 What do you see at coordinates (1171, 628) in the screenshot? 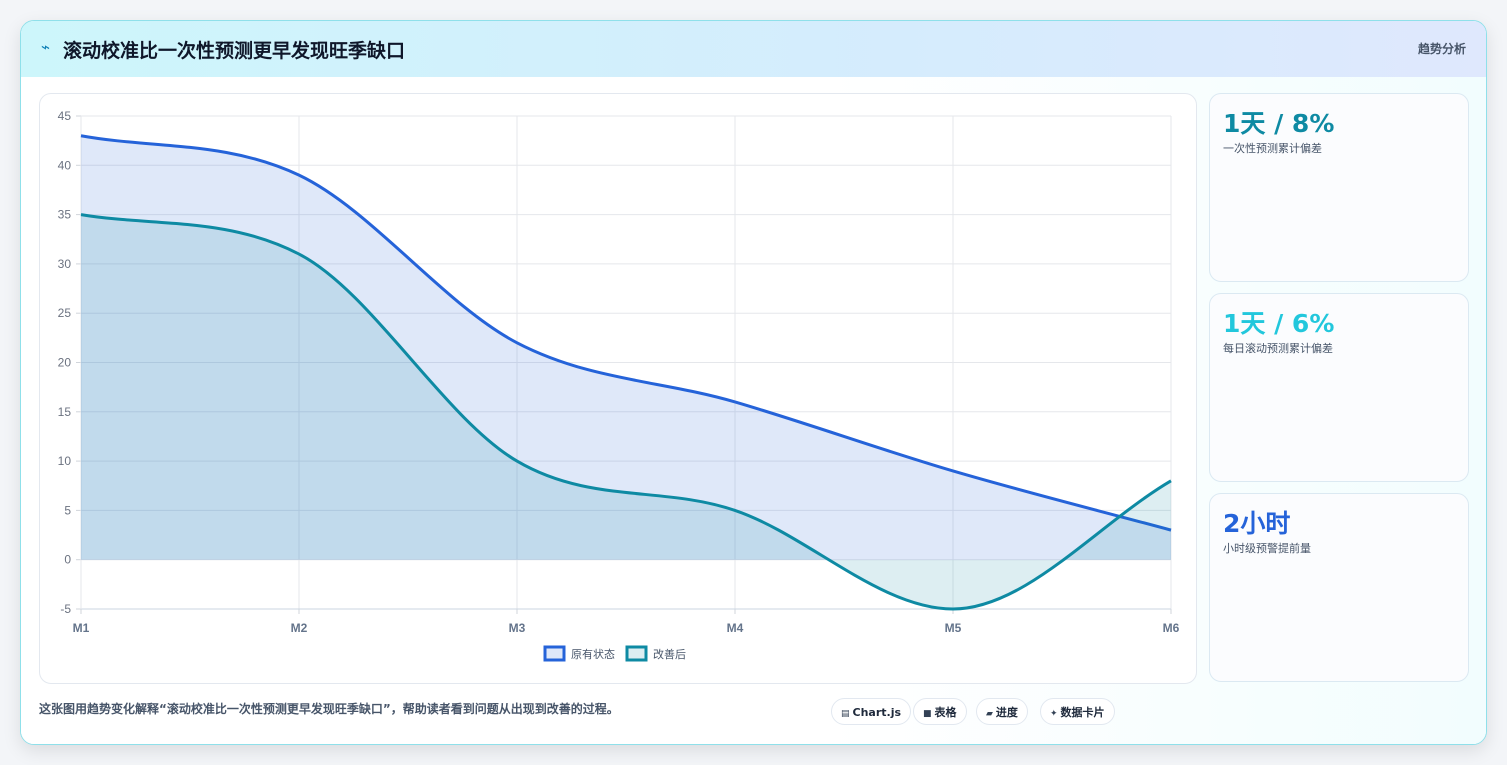
I see `x-tick-label: M6` at bounding box center [1171, 628].